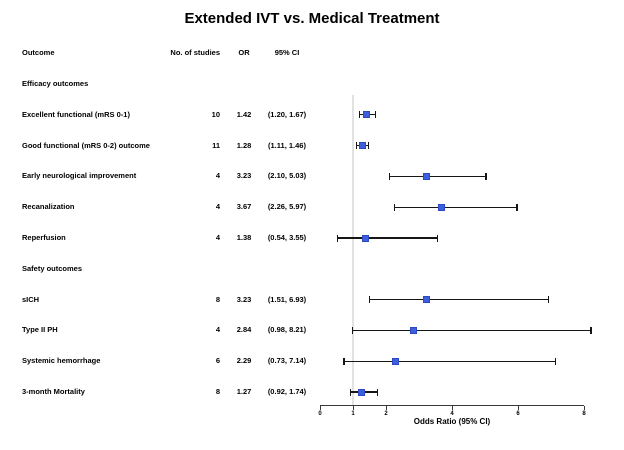  I want to click on x-axis-tick-label: 0, so click(320, 414).